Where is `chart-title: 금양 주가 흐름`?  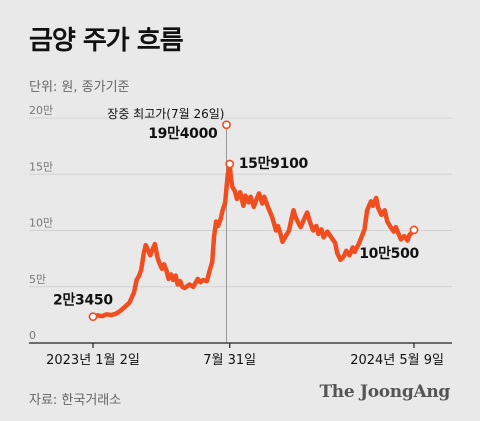 chart-title: 금양 주가 흐름 is located at coordinates (106, 41).